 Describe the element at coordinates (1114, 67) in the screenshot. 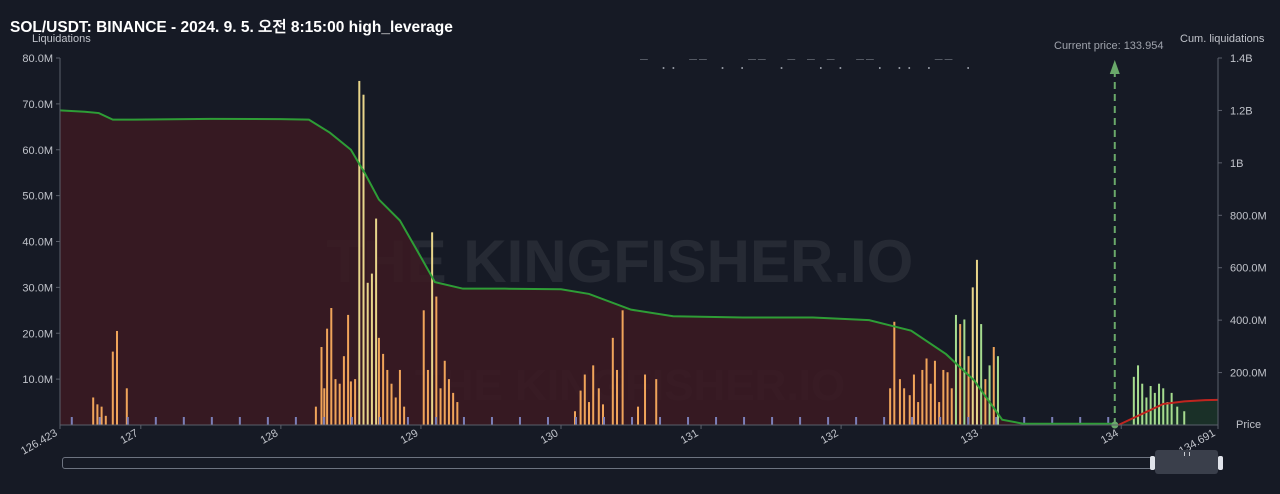

I see `current-price-arrow-icon` at that location.